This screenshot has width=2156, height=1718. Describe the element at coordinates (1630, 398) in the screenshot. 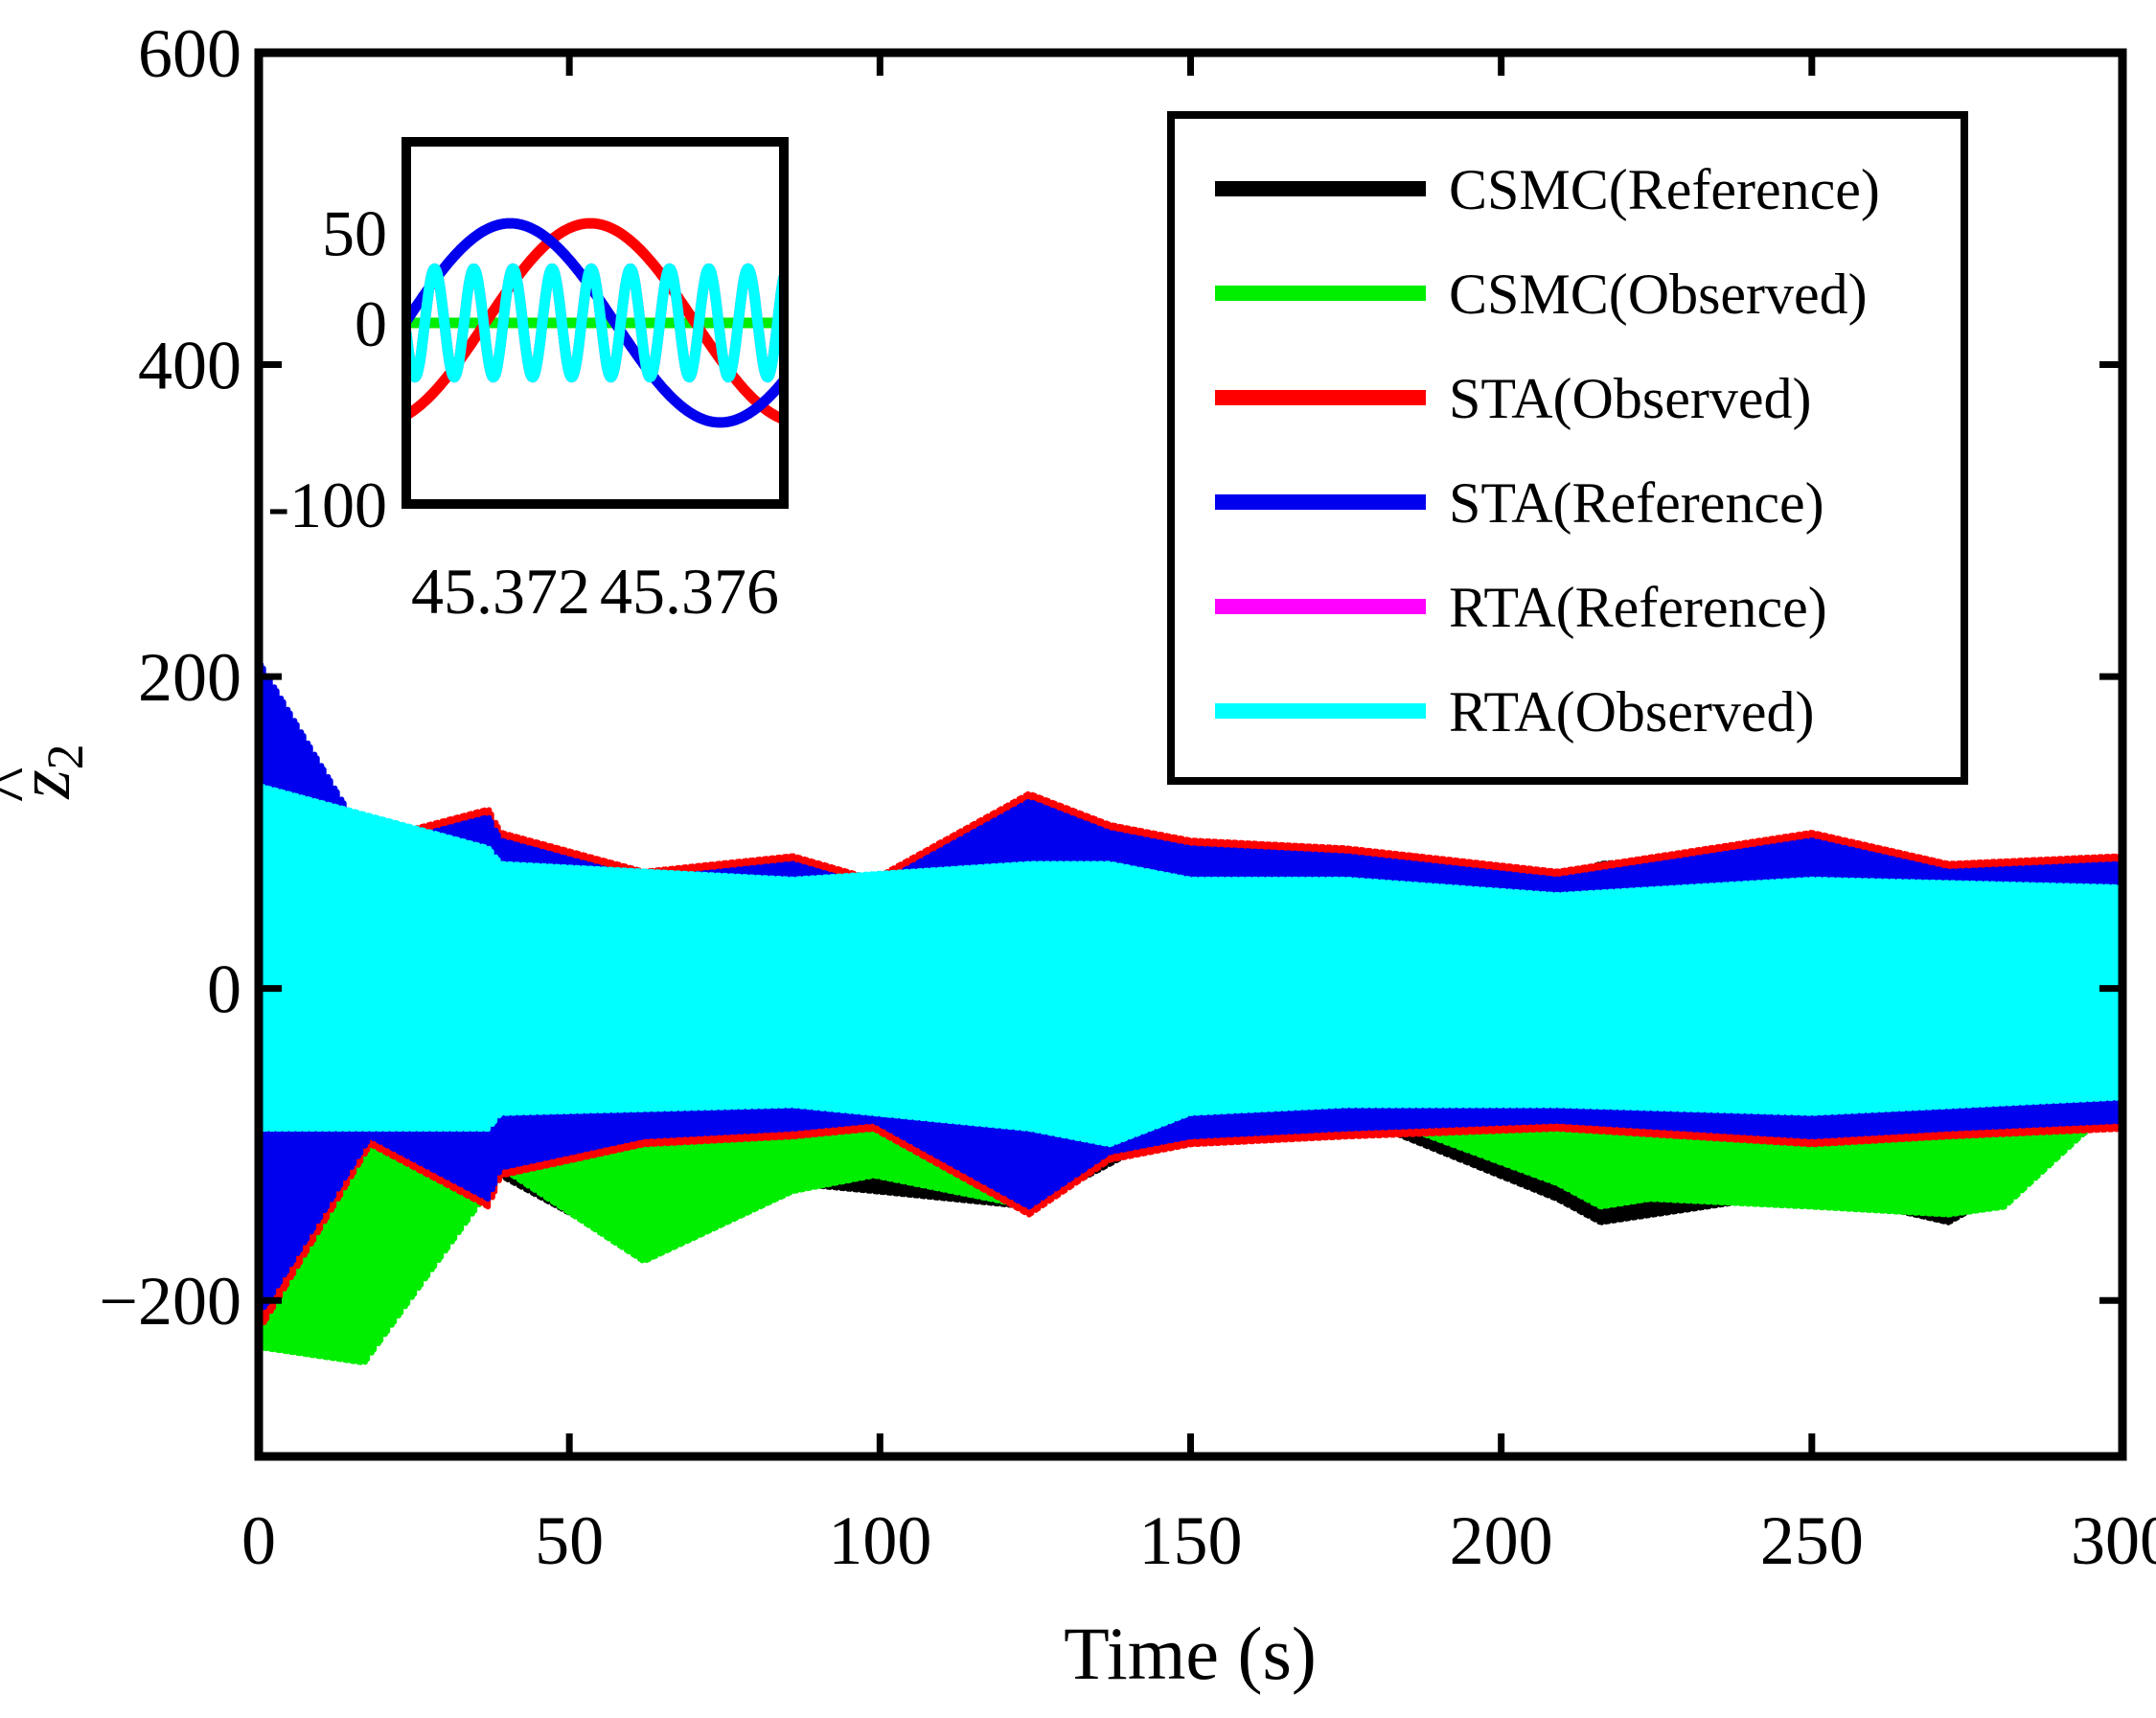

I see `legend-label-sta-observed: STA(Observed)` at that location.